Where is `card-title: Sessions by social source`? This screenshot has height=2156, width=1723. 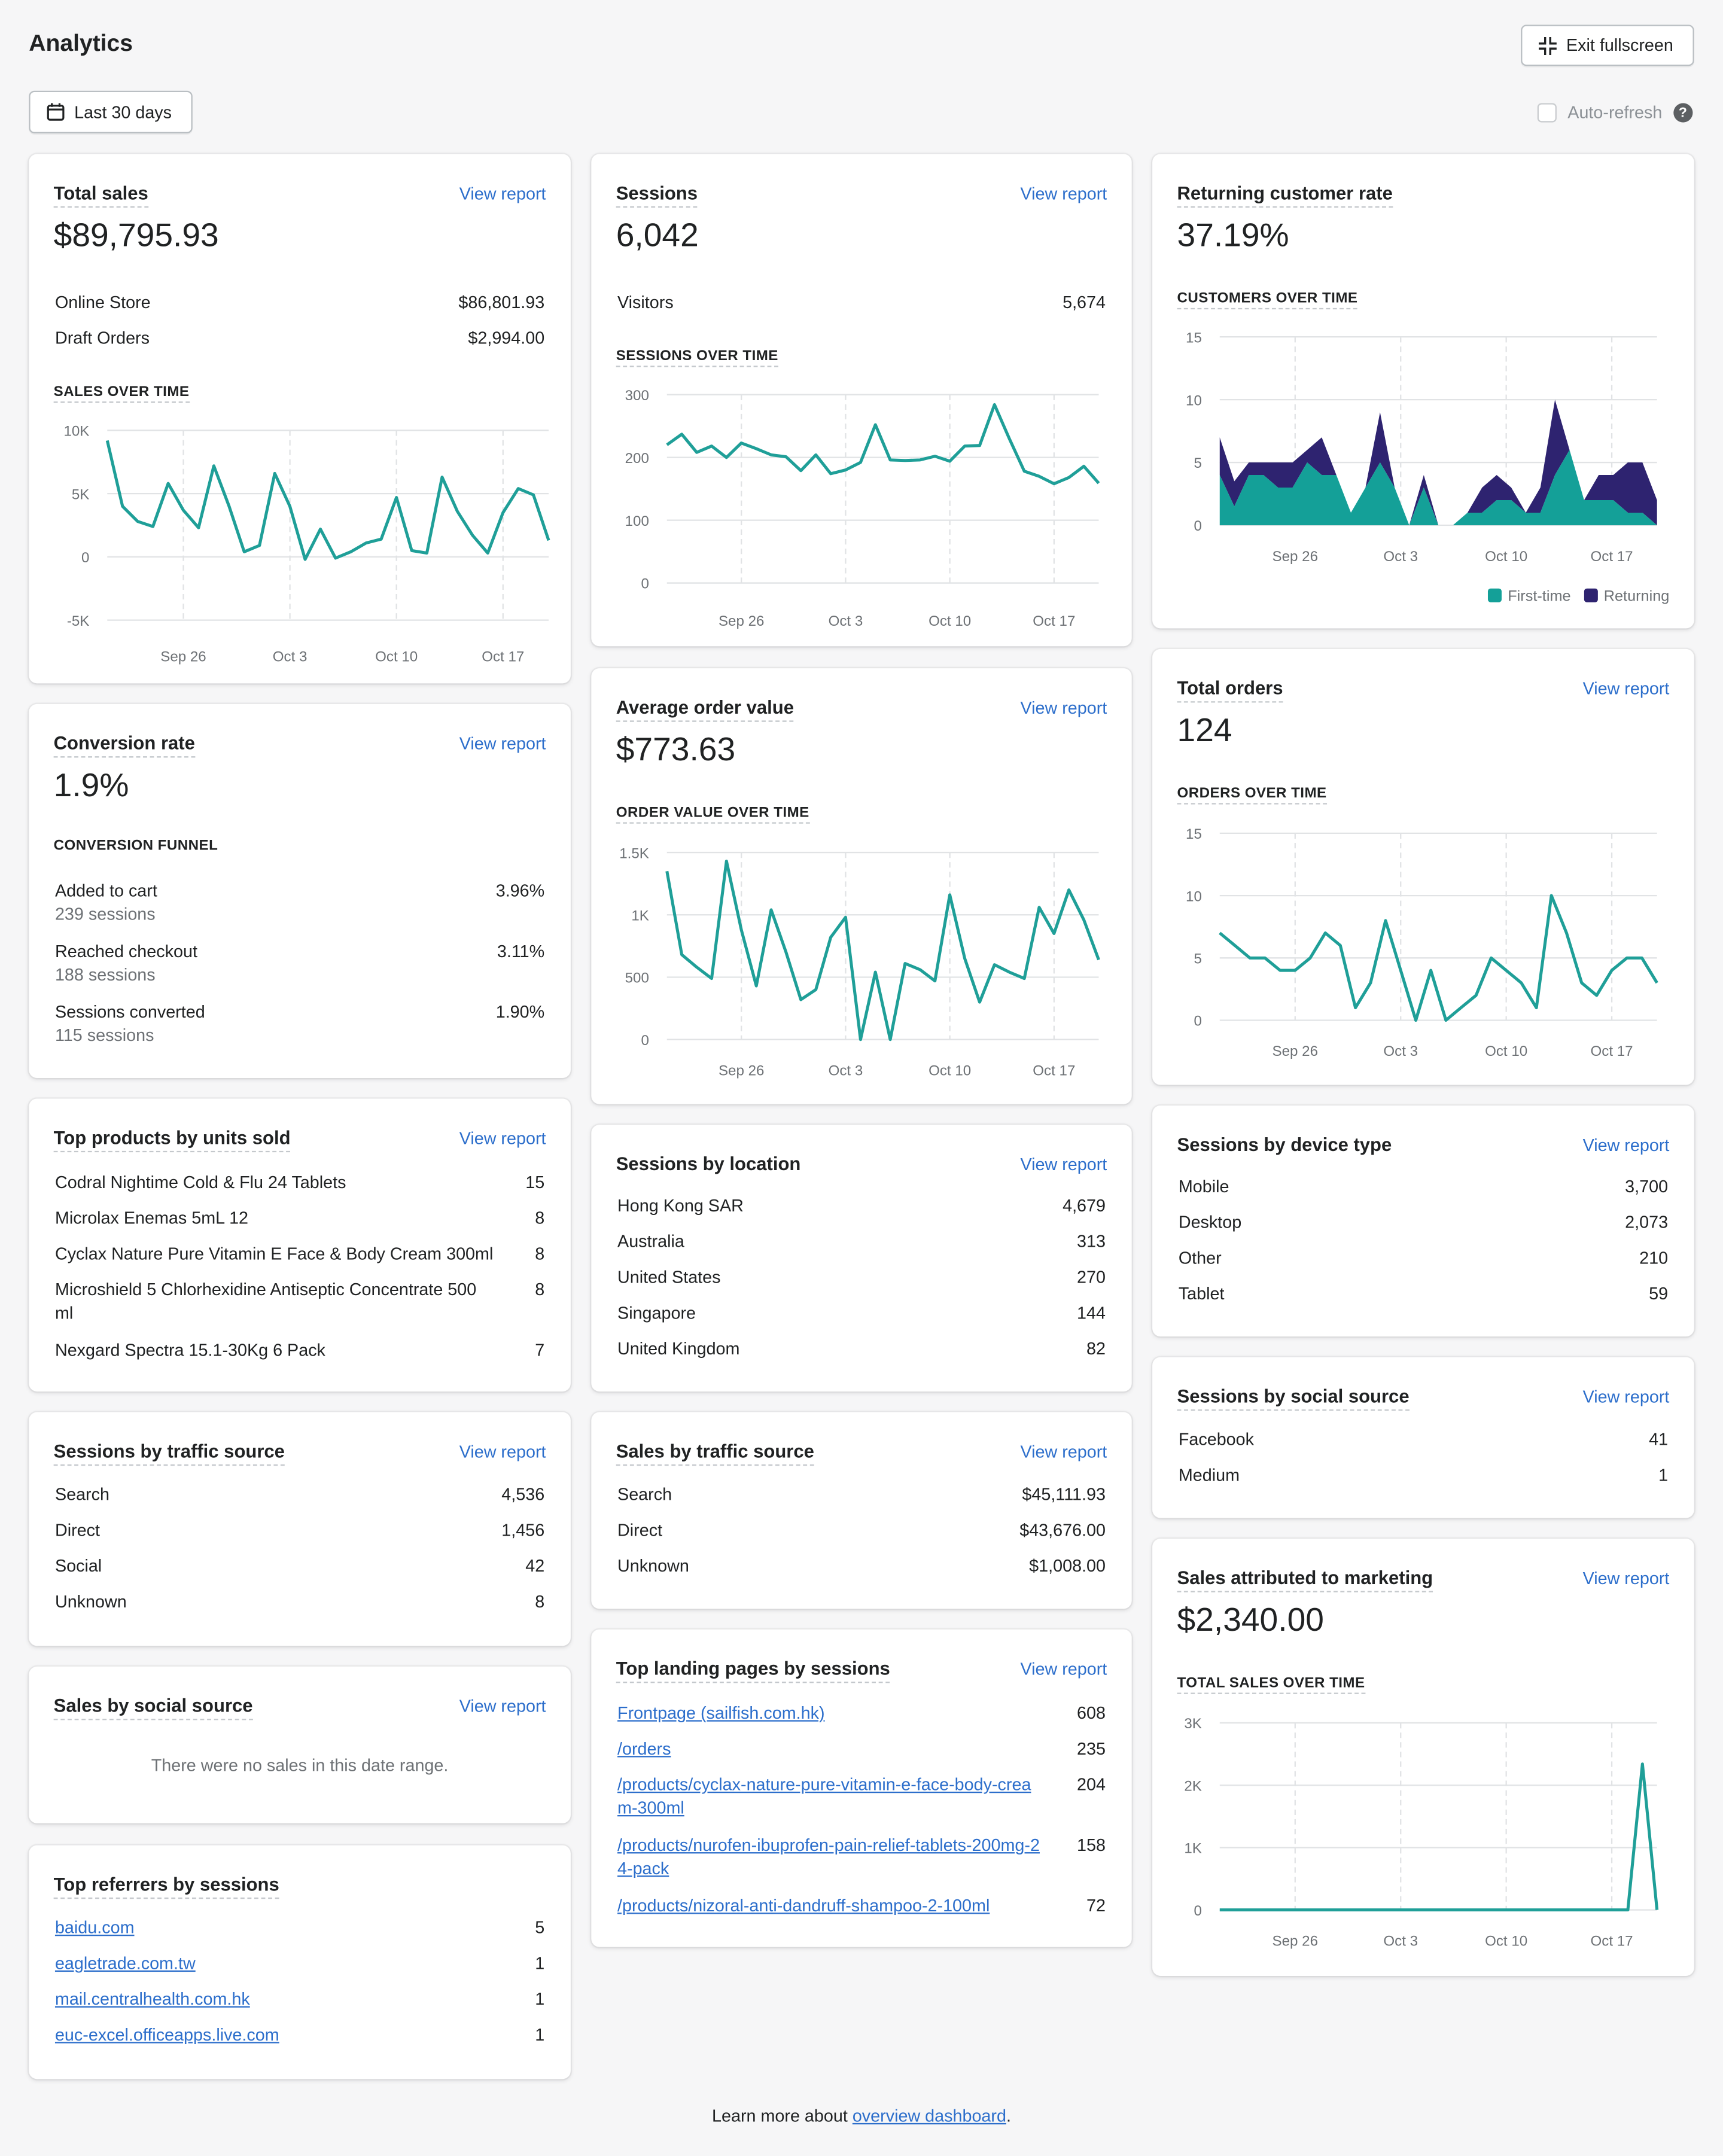
card-title: Sessions by social source is located at coordinates (1293, 1398).